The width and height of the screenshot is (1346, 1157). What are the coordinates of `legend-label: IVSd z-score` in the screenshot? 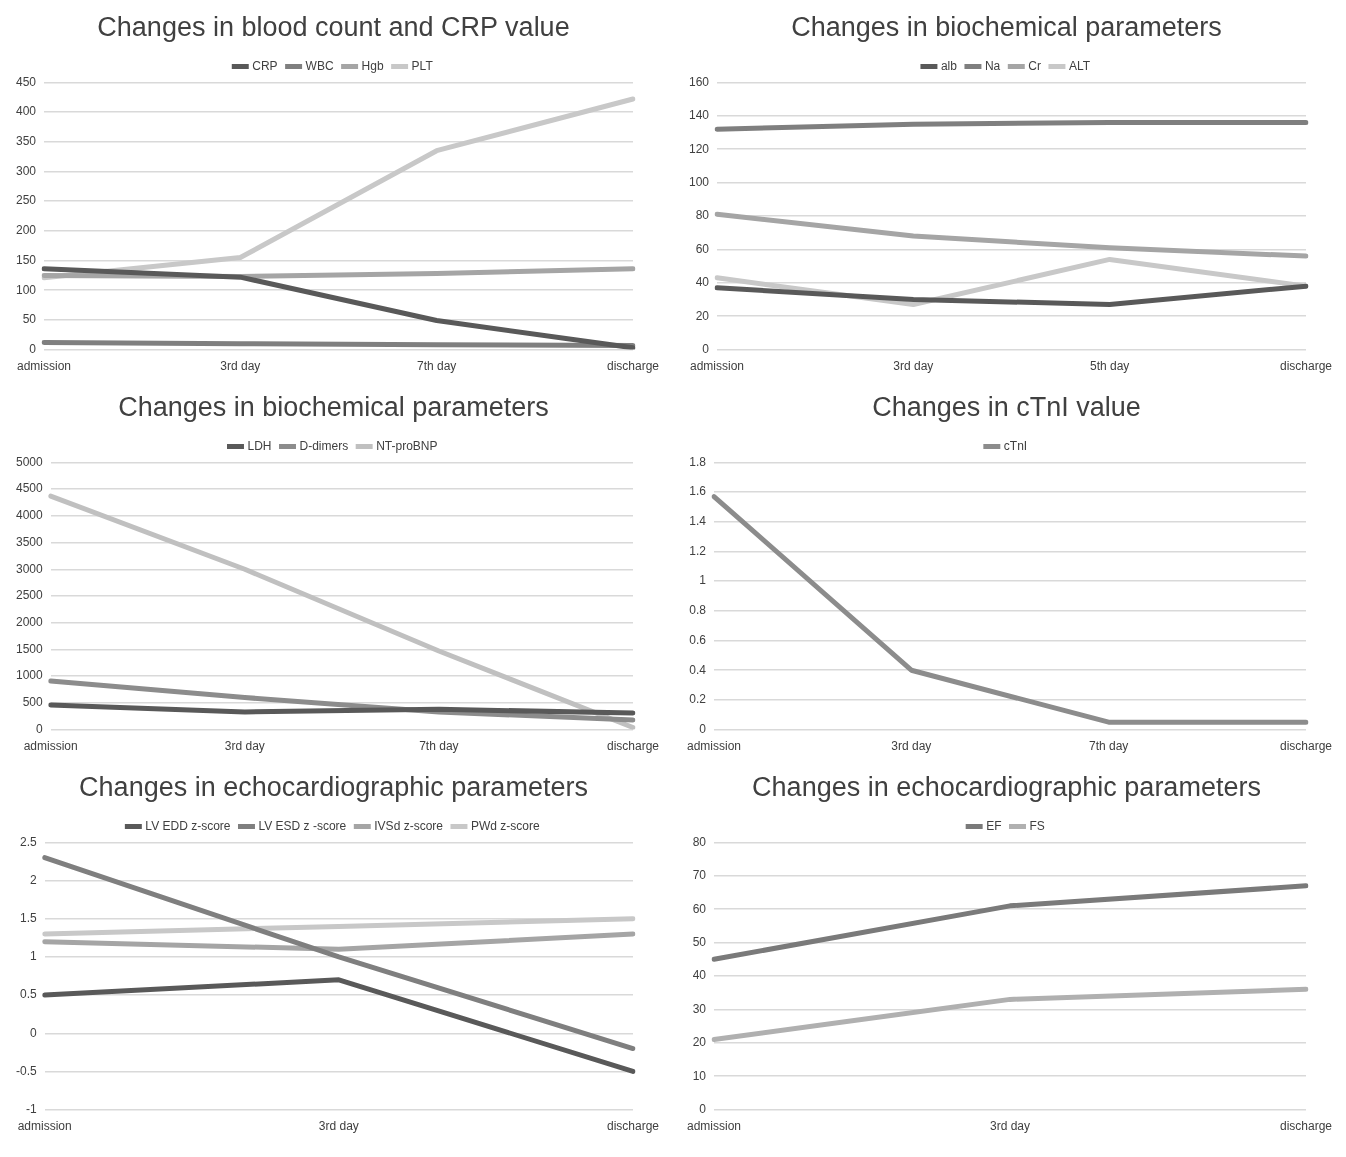 It's located at (409, 825).